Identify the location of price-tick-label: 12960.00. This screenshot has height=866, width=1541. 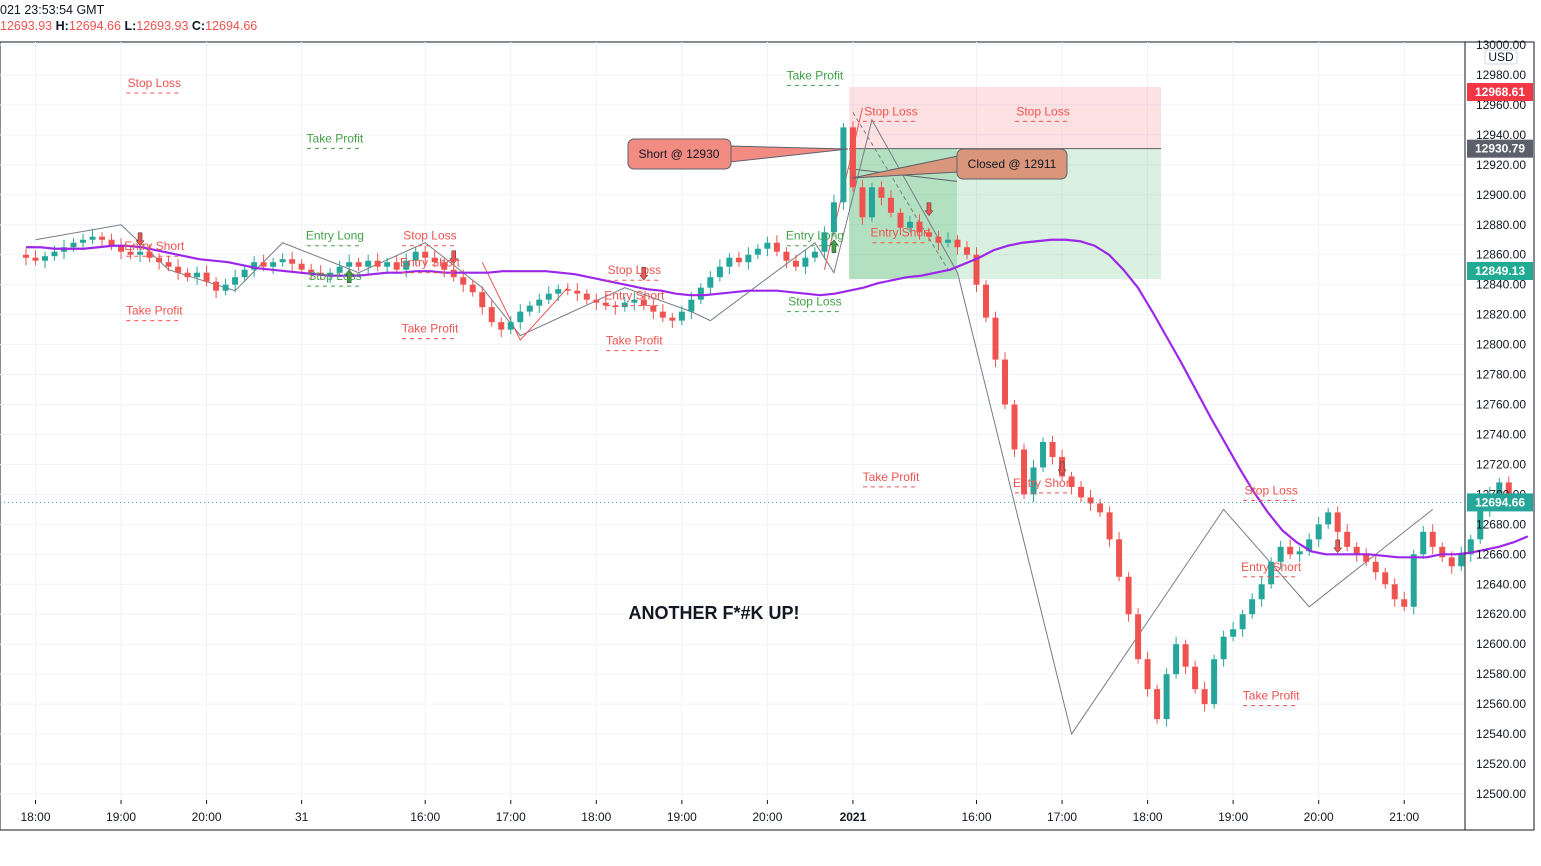
(1501, 105).